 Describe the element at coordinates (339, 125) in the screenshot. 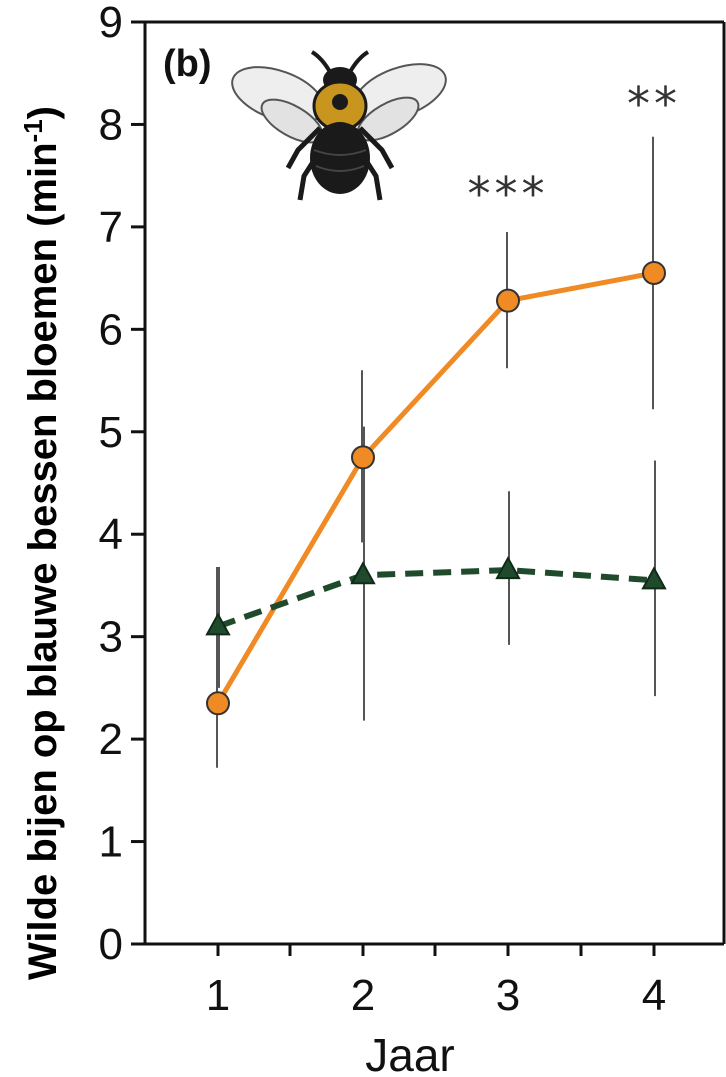

I see `bumblebee-icon` at that location.